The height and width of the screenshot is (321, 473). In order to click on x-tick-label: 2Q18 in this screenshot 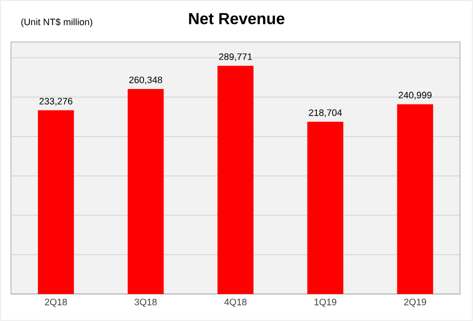, I will do `click(55, 302)`.